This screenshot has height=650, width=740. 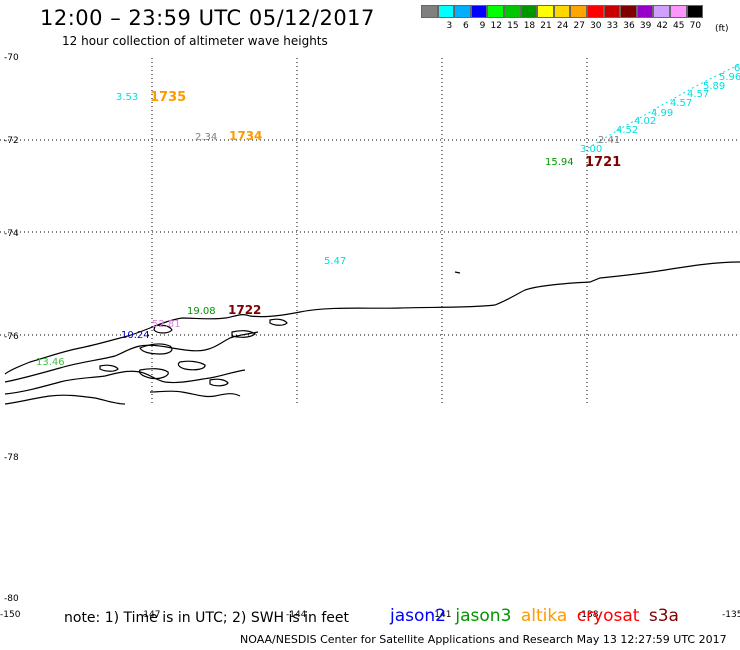 What do you see at coordinates (449, 26) in the screenshot?
I see `scale-label: 3` at bounding box center [449, 26].